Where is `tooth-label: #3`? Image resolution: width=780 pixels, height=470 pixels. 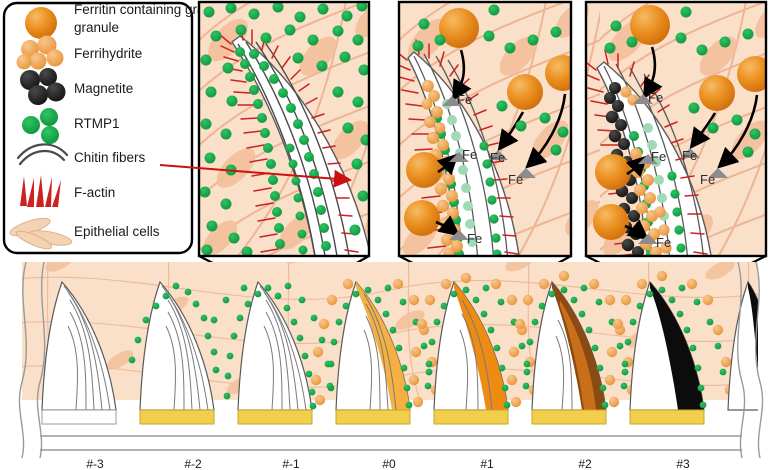
tooth-label: #3 is located at coordinates (683, 463).